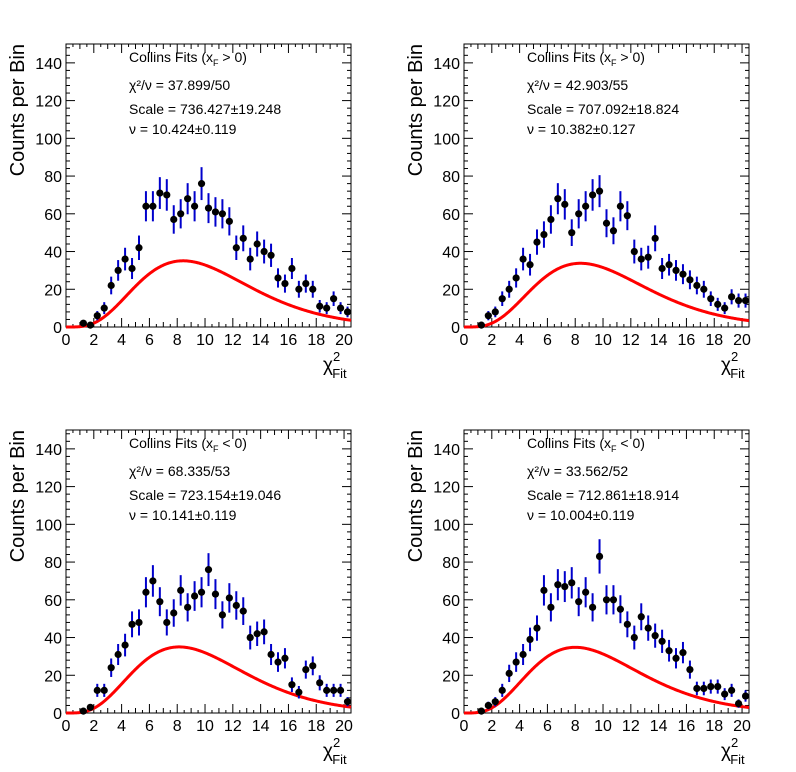  I want to click on panel-title-prefix: Collins Fits (x, so click(569, 57).